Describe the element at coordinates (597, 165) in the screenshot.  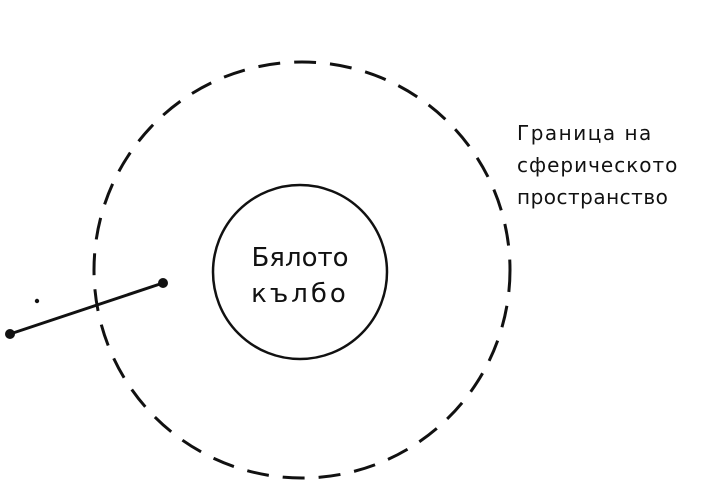
I see `boundary-label-line2: сферическото` at that location.